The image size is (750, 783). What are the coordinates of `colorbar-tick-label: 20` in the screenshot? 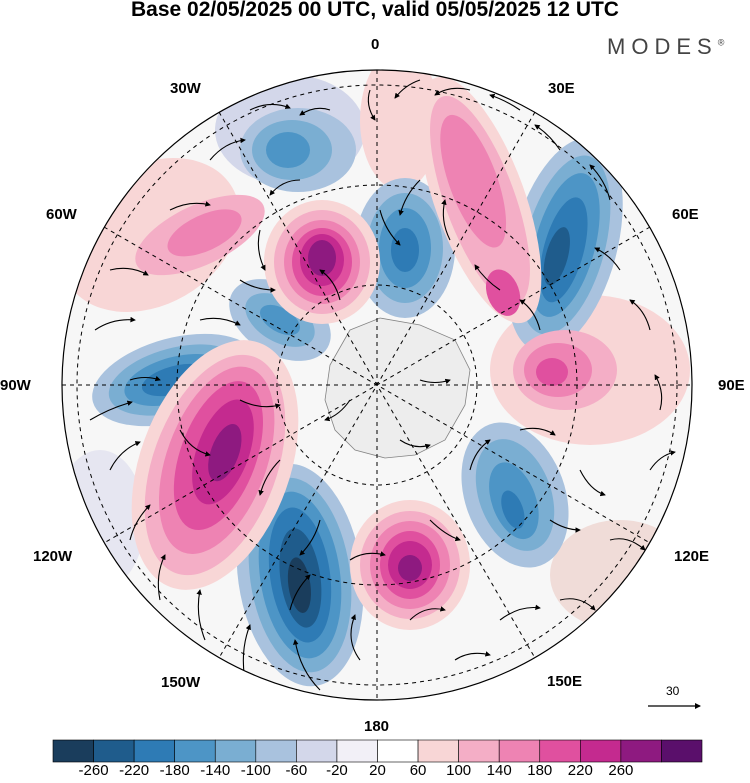 It's located at (377, 770).